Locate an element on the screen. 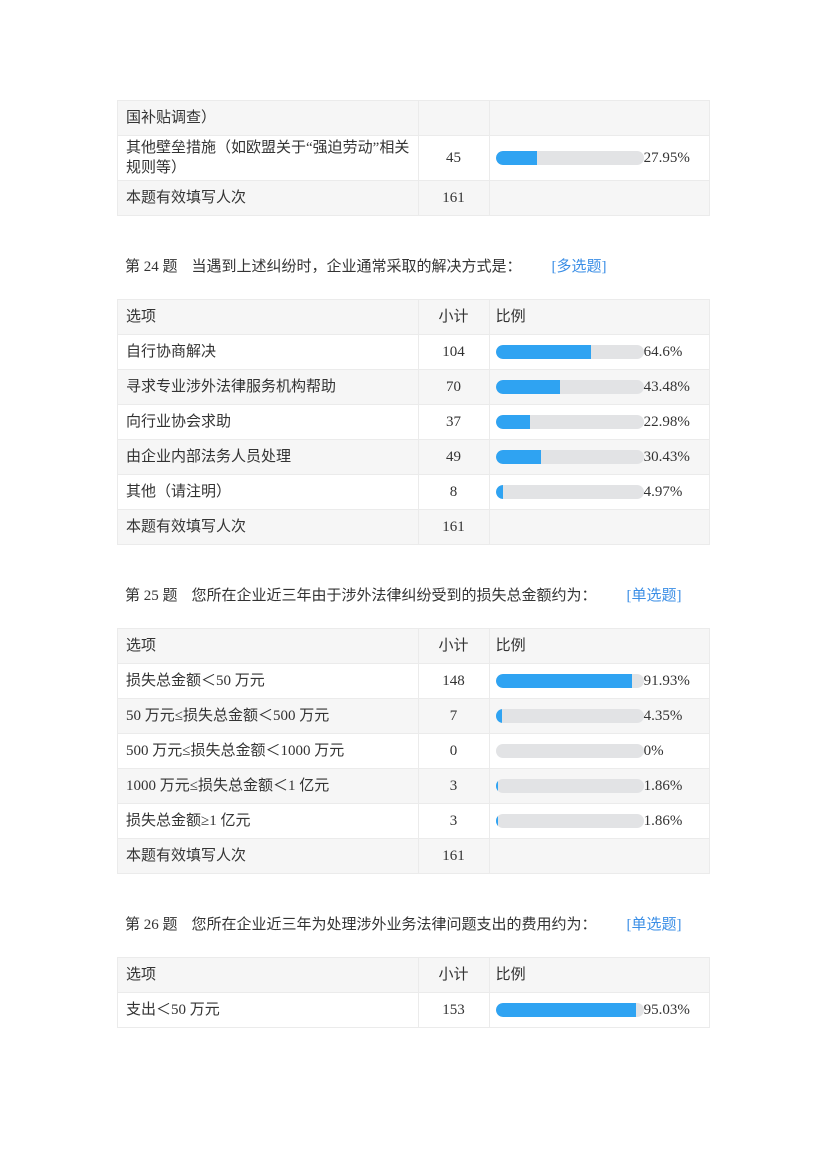 The image size is (827, 1170). question-type-tag: [多选题] is located at coordinates (579, 267).